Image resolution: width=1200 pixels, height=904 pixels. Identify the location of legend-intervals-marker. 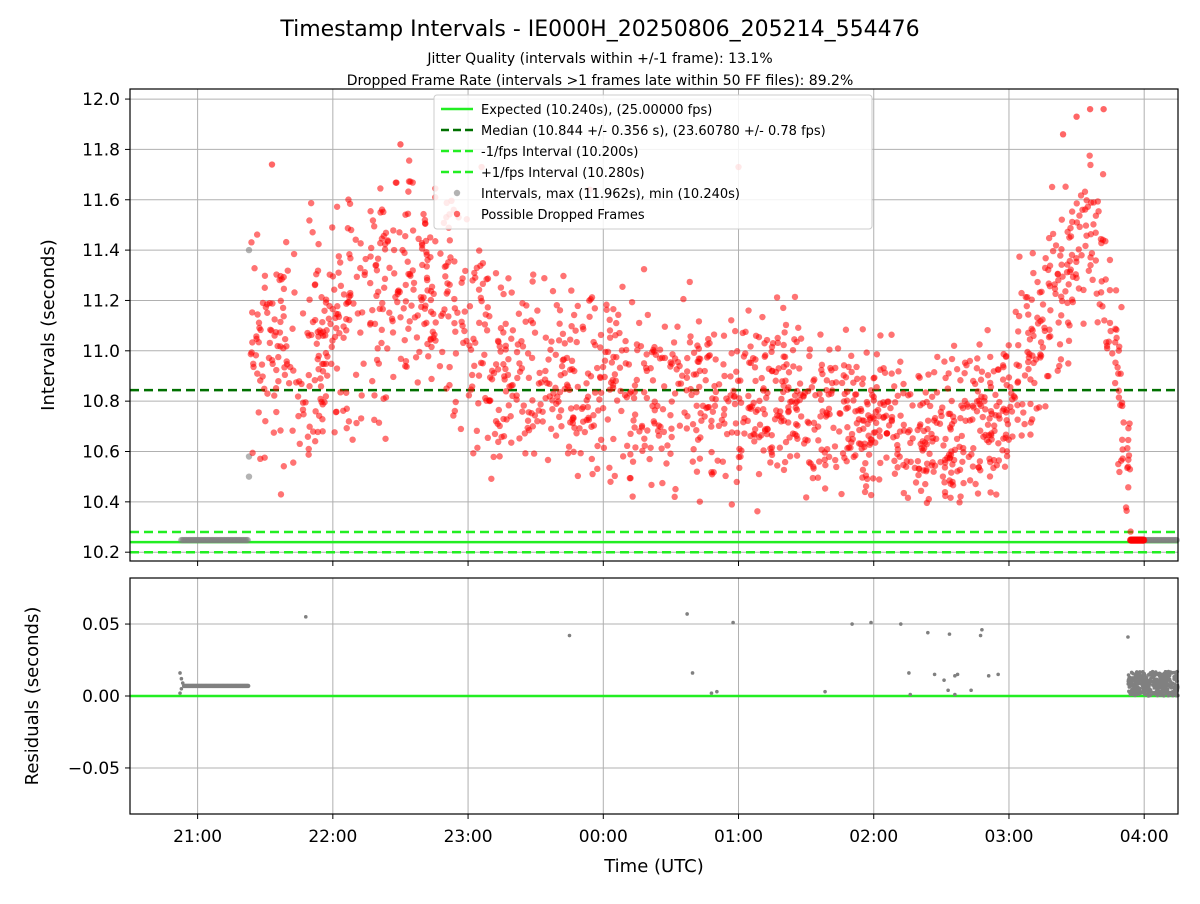
(457, 193).